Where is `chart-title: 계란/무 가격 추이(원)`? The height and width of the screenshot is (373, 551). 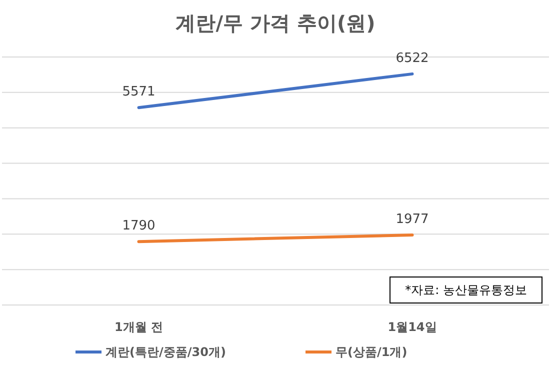 chart-title: 계란/무 가격 추이(원) is located at coordinates (276, 23).